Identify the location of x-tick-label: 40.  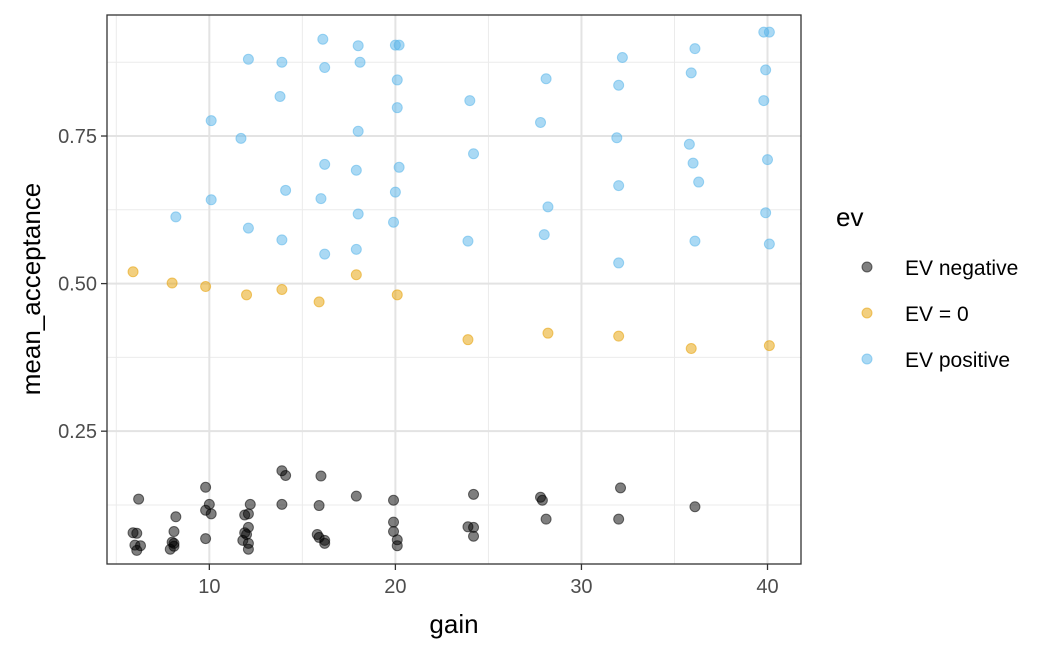
(767, 587).